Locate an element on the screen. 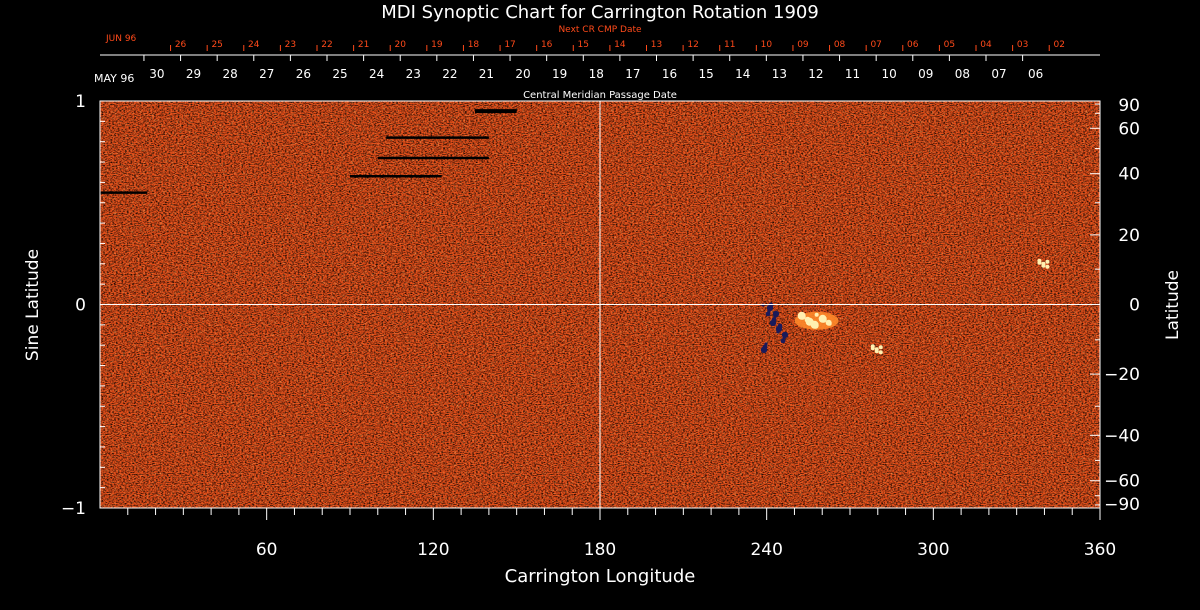  next-cmp-date-label: 24 is located at coordinates (254, 45).